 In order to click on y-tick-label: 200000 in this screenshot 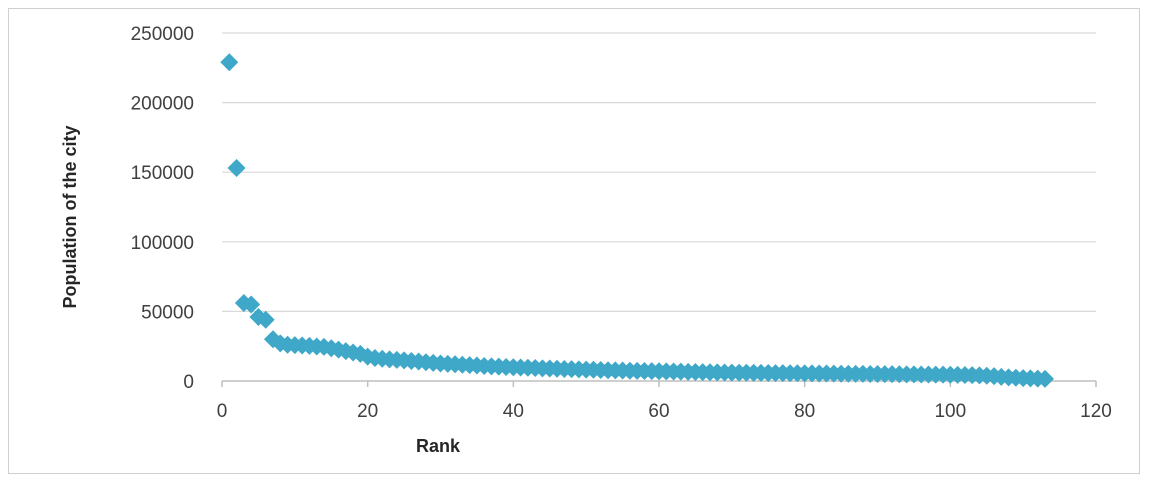, I will do `click(162, 104)`.